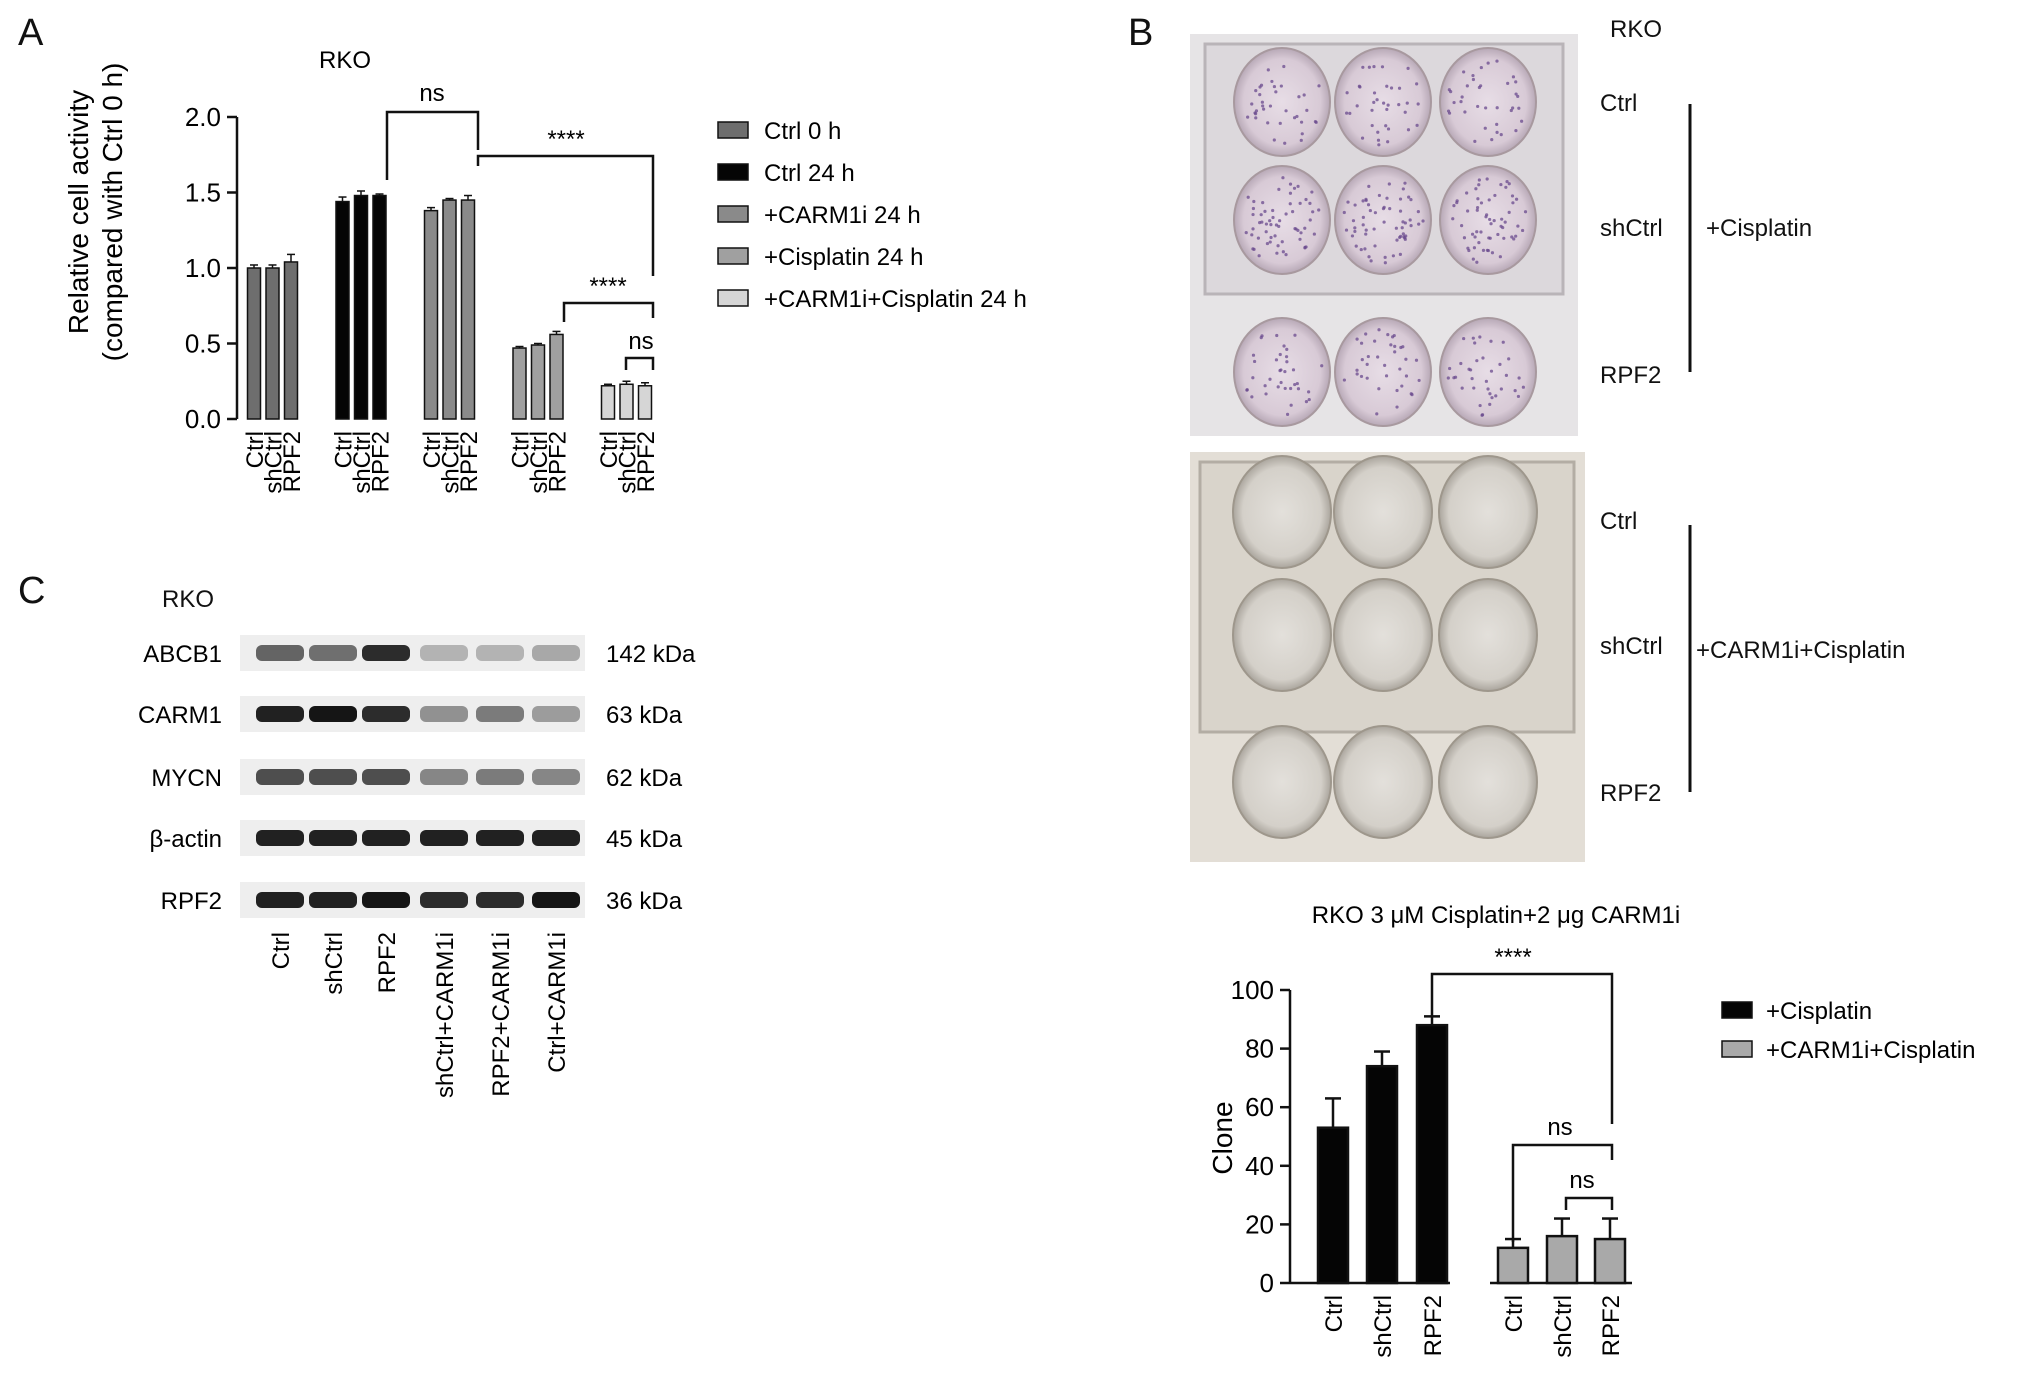 The width and height of the screenshot is (2032, 1386). Describe the element at coordinates (1619, 103) in the screenshot. I see `plate-top-row-ctrl: Ctrl` at that location.